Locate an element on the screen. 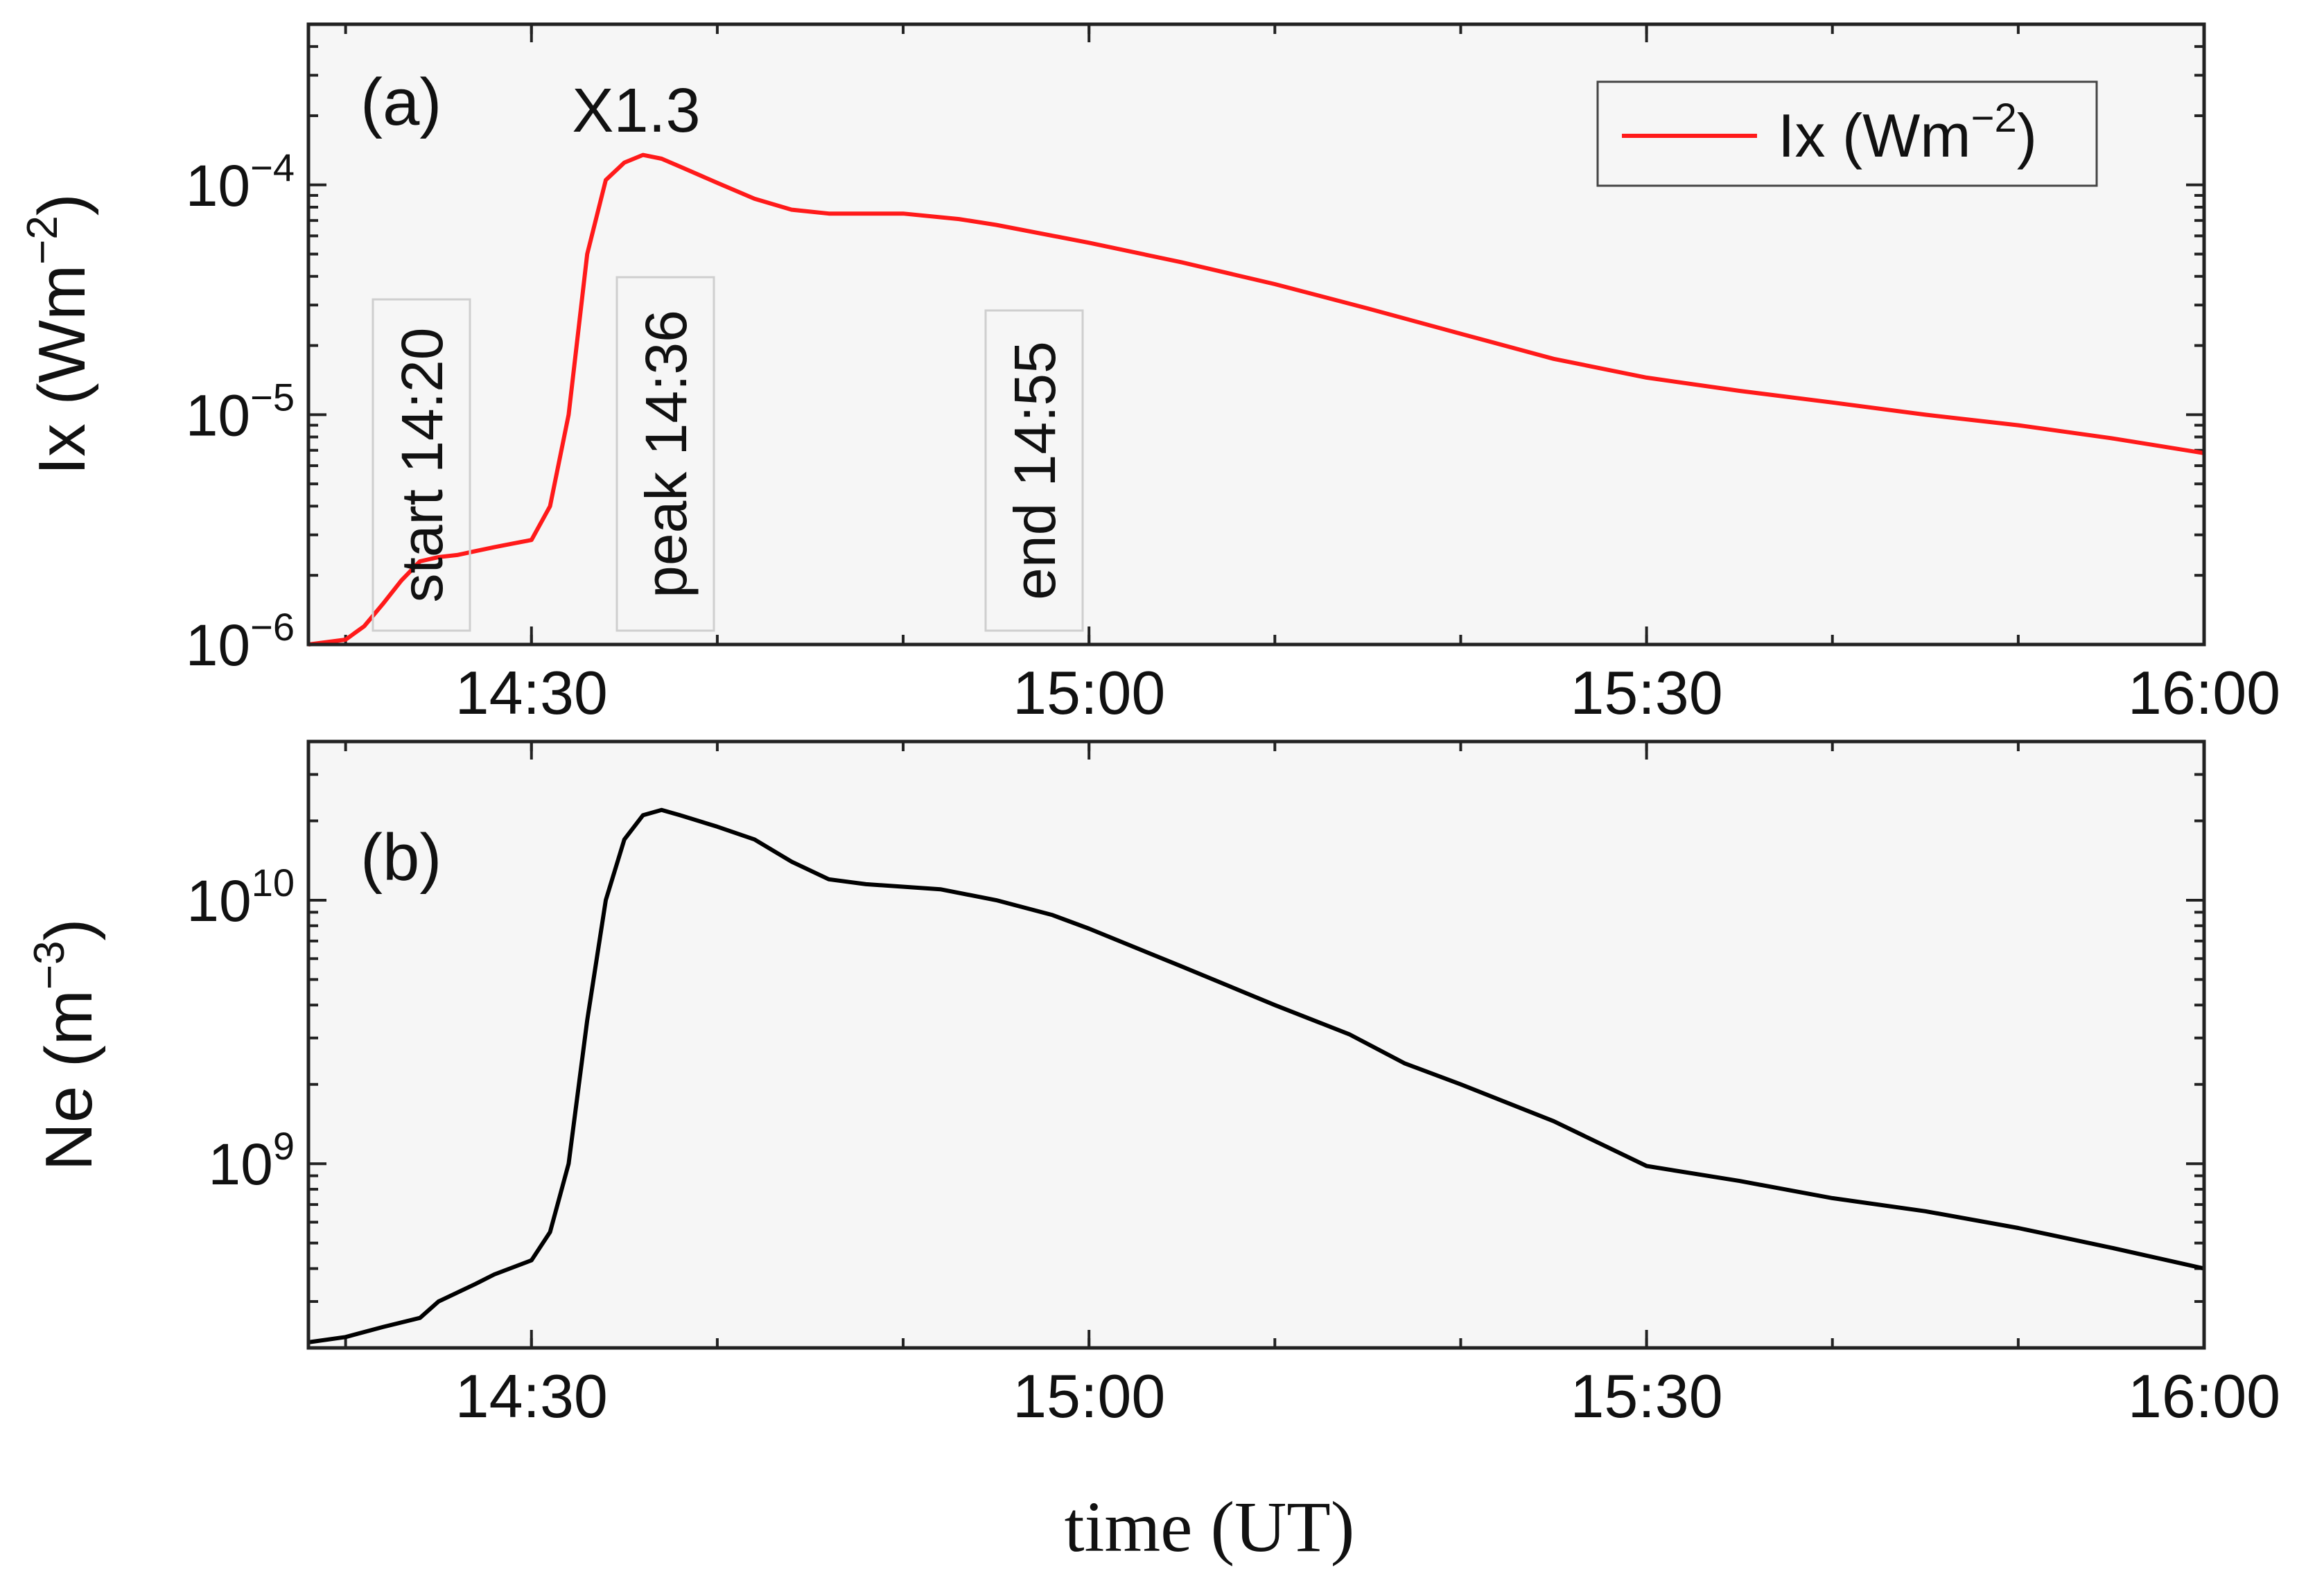 Image resolution: width=2315 pixels, height=1596 pixels. flare-class-label: X1.3 is located at coordinates (636, 111).